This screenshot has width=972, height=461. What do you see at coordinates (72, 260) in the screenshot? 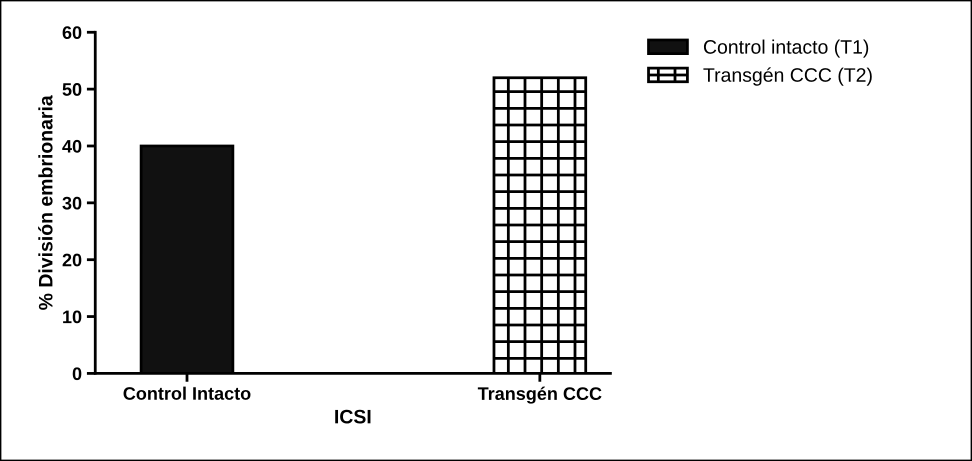
I see `y-tick-label: 20` at bounding box center [72, 260].